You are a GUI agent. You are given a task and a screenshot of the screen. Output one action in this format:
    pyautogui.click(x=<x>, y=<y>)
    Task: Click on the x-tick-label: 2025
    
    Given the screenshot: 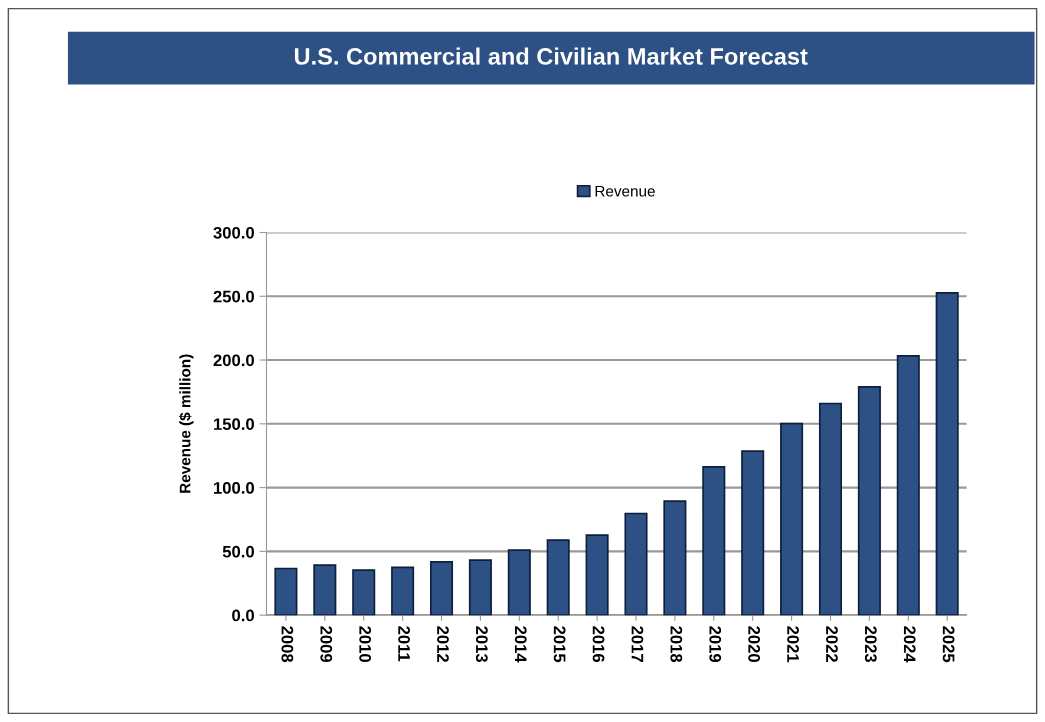 What is the action you would take?
    pyautogui.click(x=948, y=644)
    